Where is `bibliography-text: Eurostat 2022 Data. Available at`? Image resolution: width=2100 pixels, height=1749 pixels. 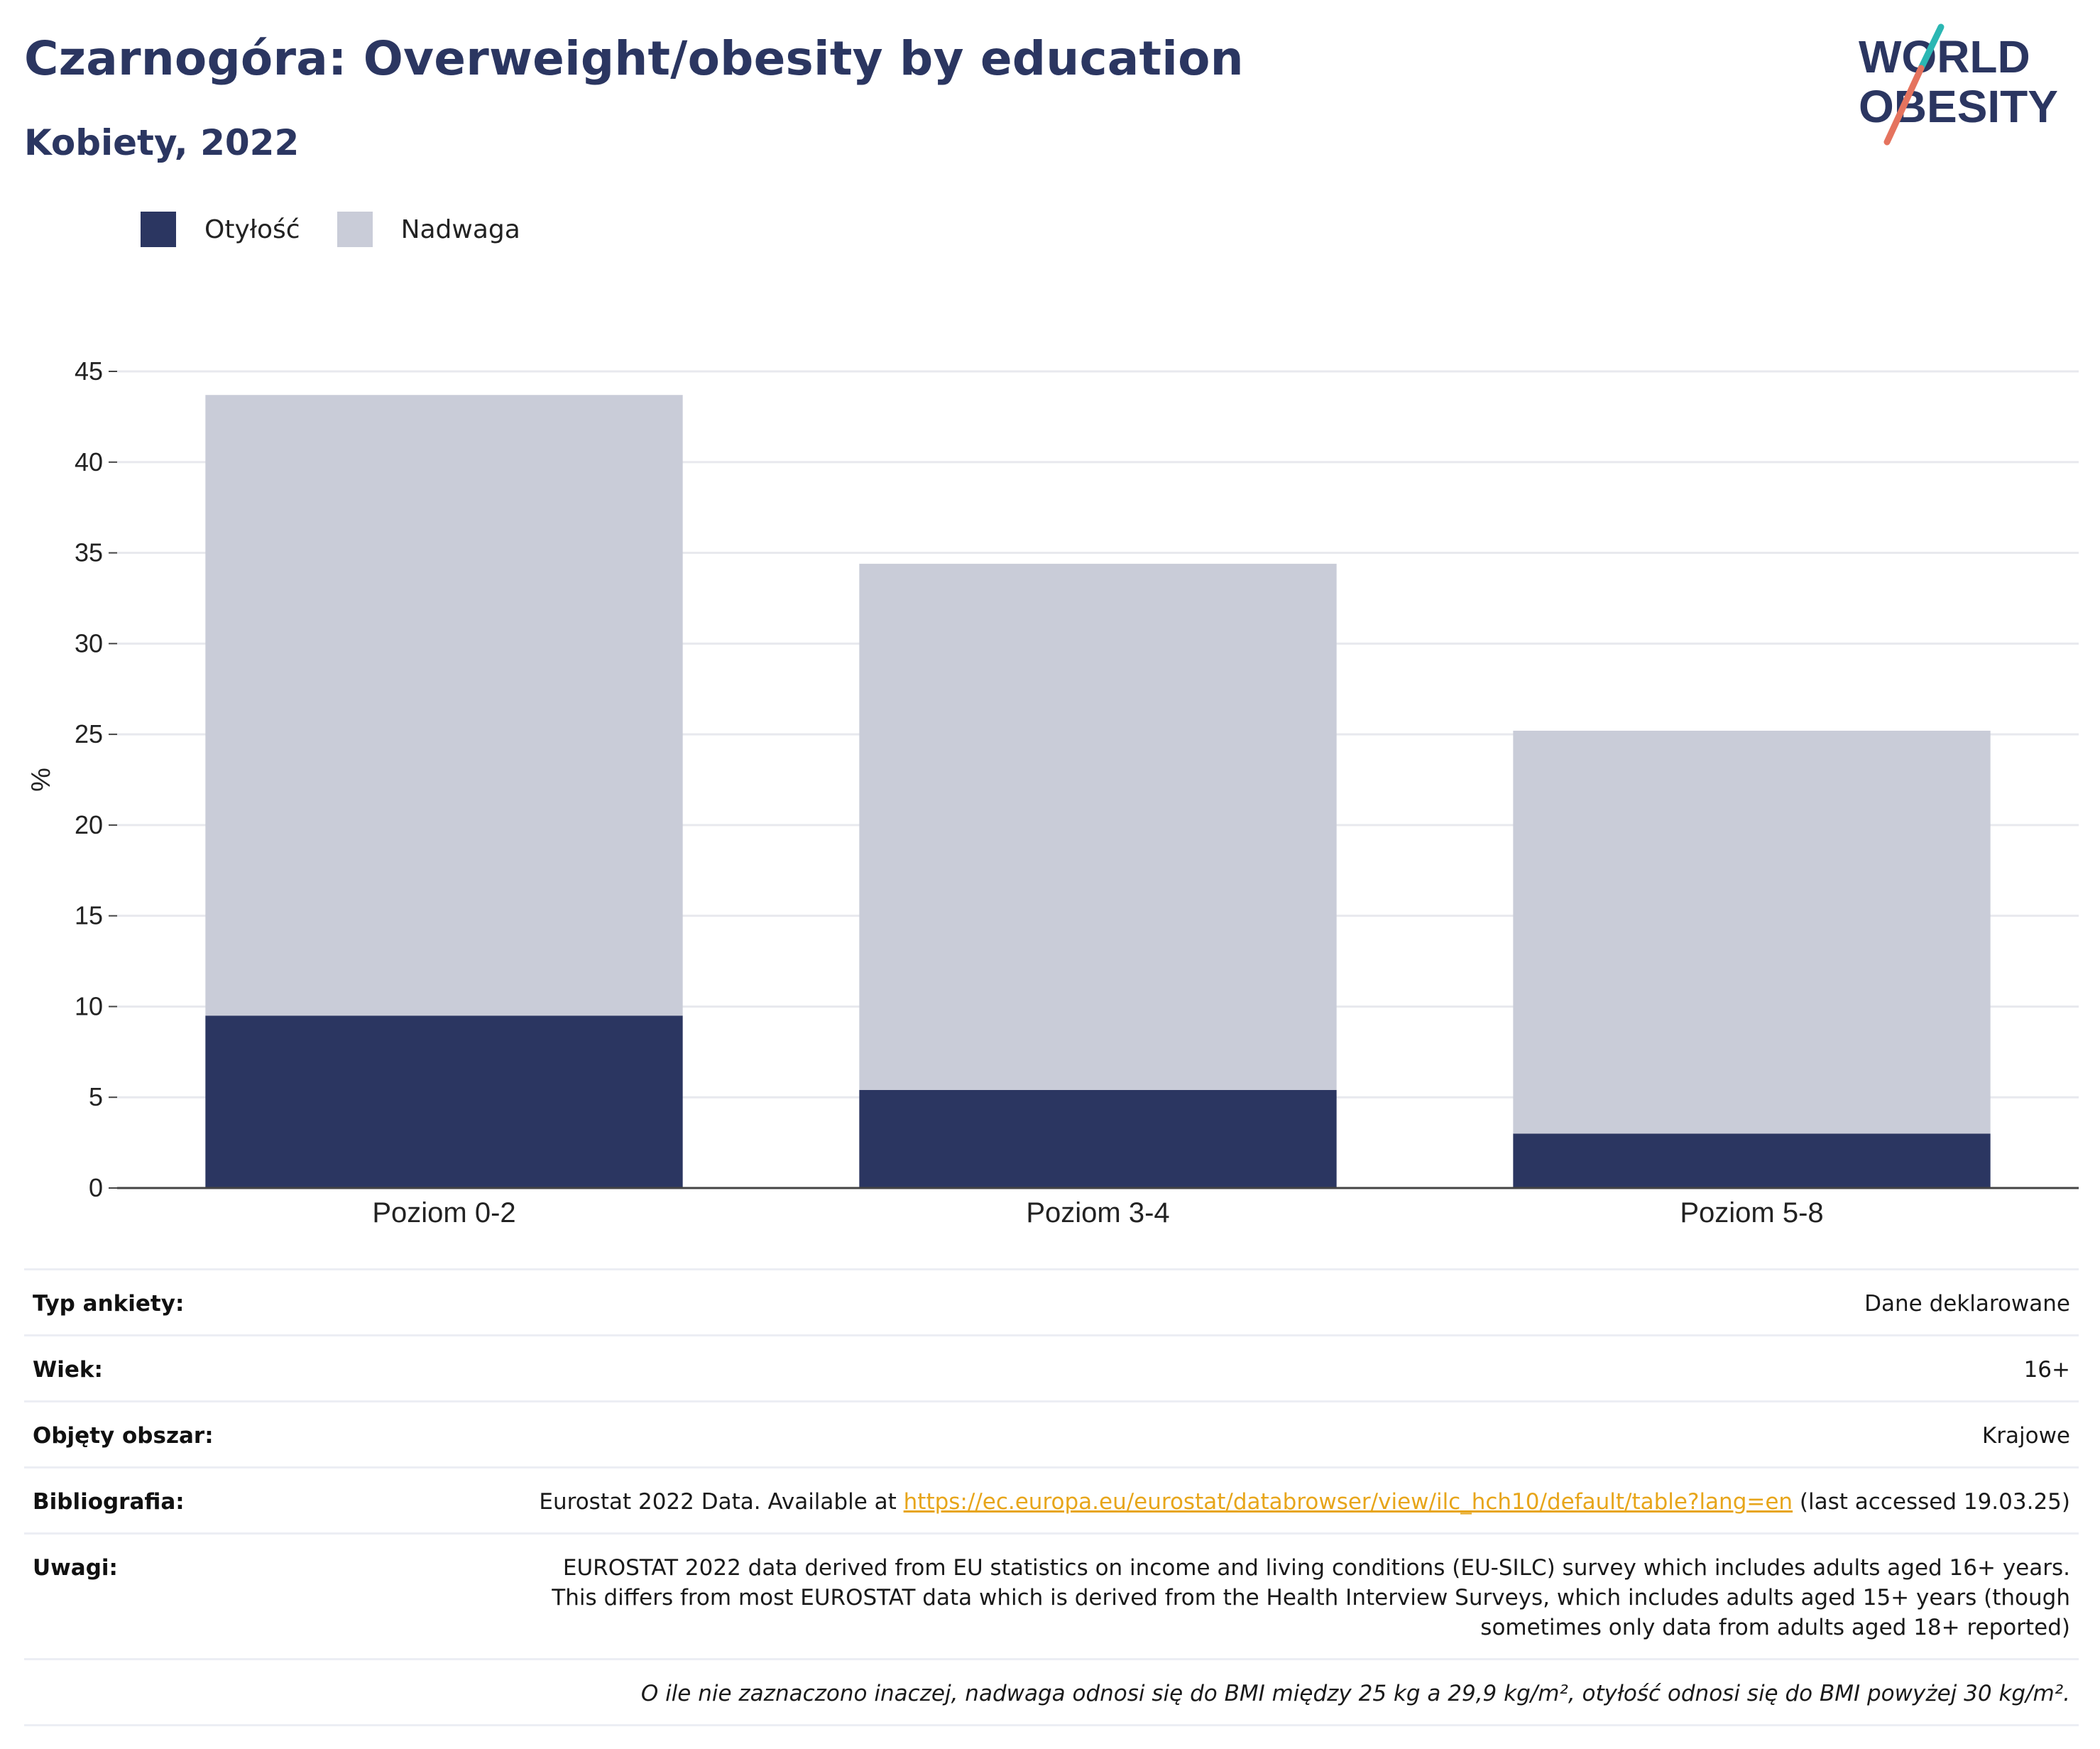
bibliography-text: Eurostat 2022 Data. Available at is located at coordinates (721, 1502).